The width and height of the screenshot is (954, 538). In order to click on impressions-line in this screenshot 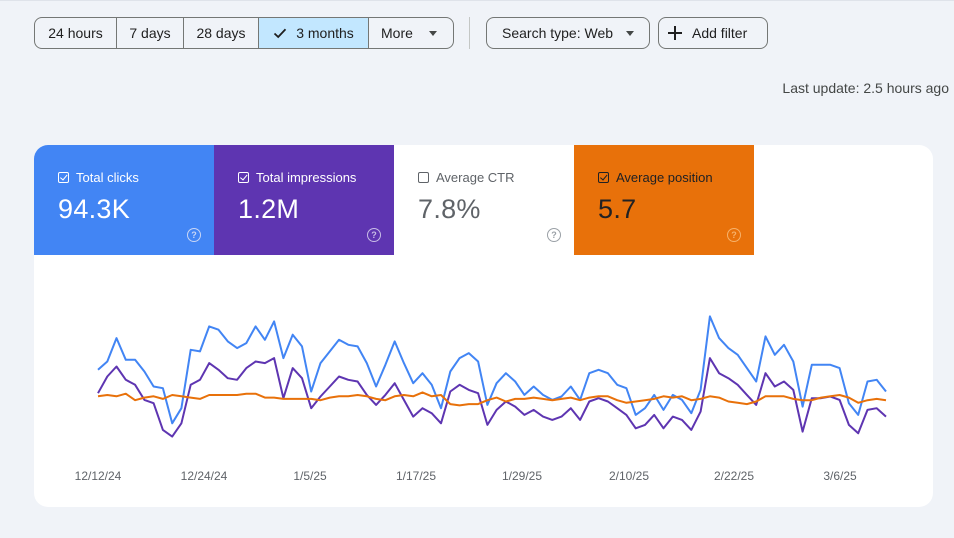, I will do `click(492, 397)`.